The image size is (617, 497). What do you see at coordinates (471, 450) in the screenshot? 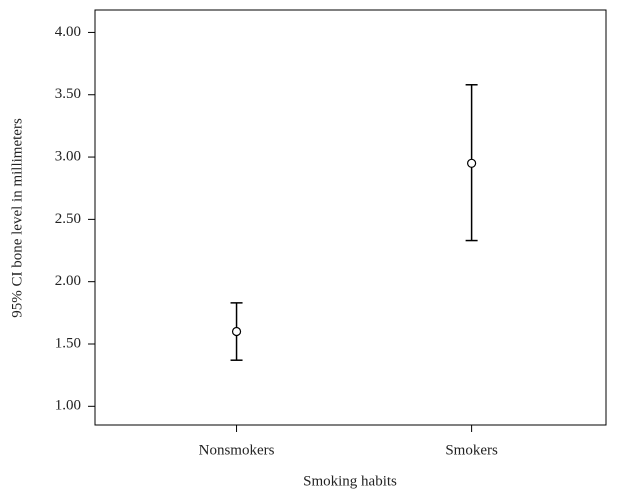
I see `x-tick-label: Smokers` at bounding box center [471, 450].